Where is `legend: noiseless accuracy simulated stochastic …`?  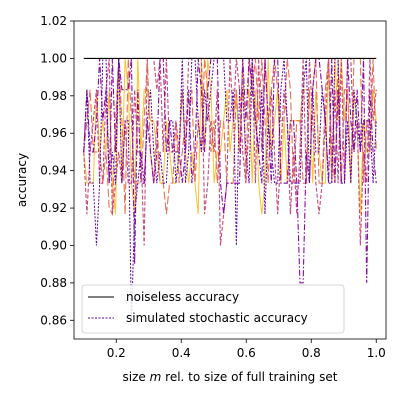
legend: noiseless accuracy simulated stochastic … is located at coordinates (213, 309).